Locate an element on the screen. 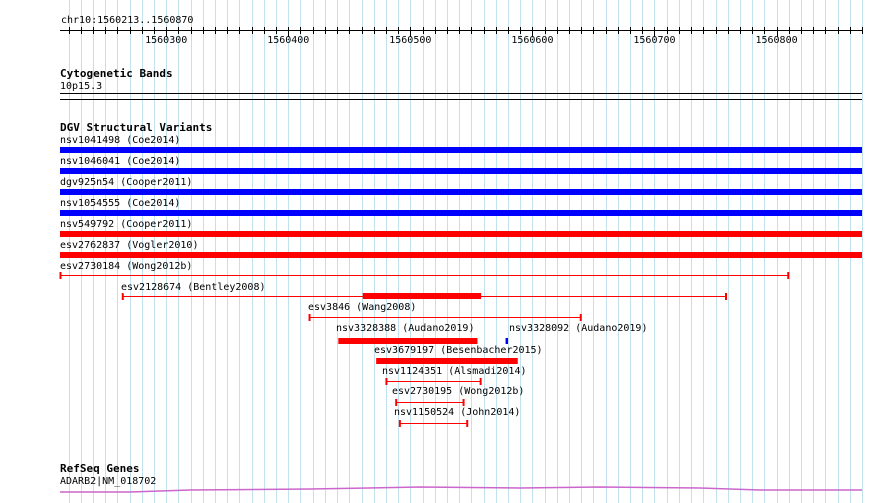  ruler-tick-label: 1560600 is located at coordinates (532, 40).